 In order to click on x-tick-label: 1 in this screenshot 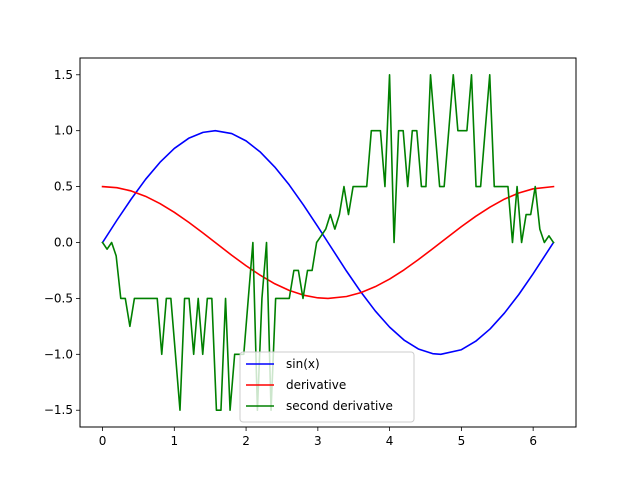, I will do `click(174, 441)`.